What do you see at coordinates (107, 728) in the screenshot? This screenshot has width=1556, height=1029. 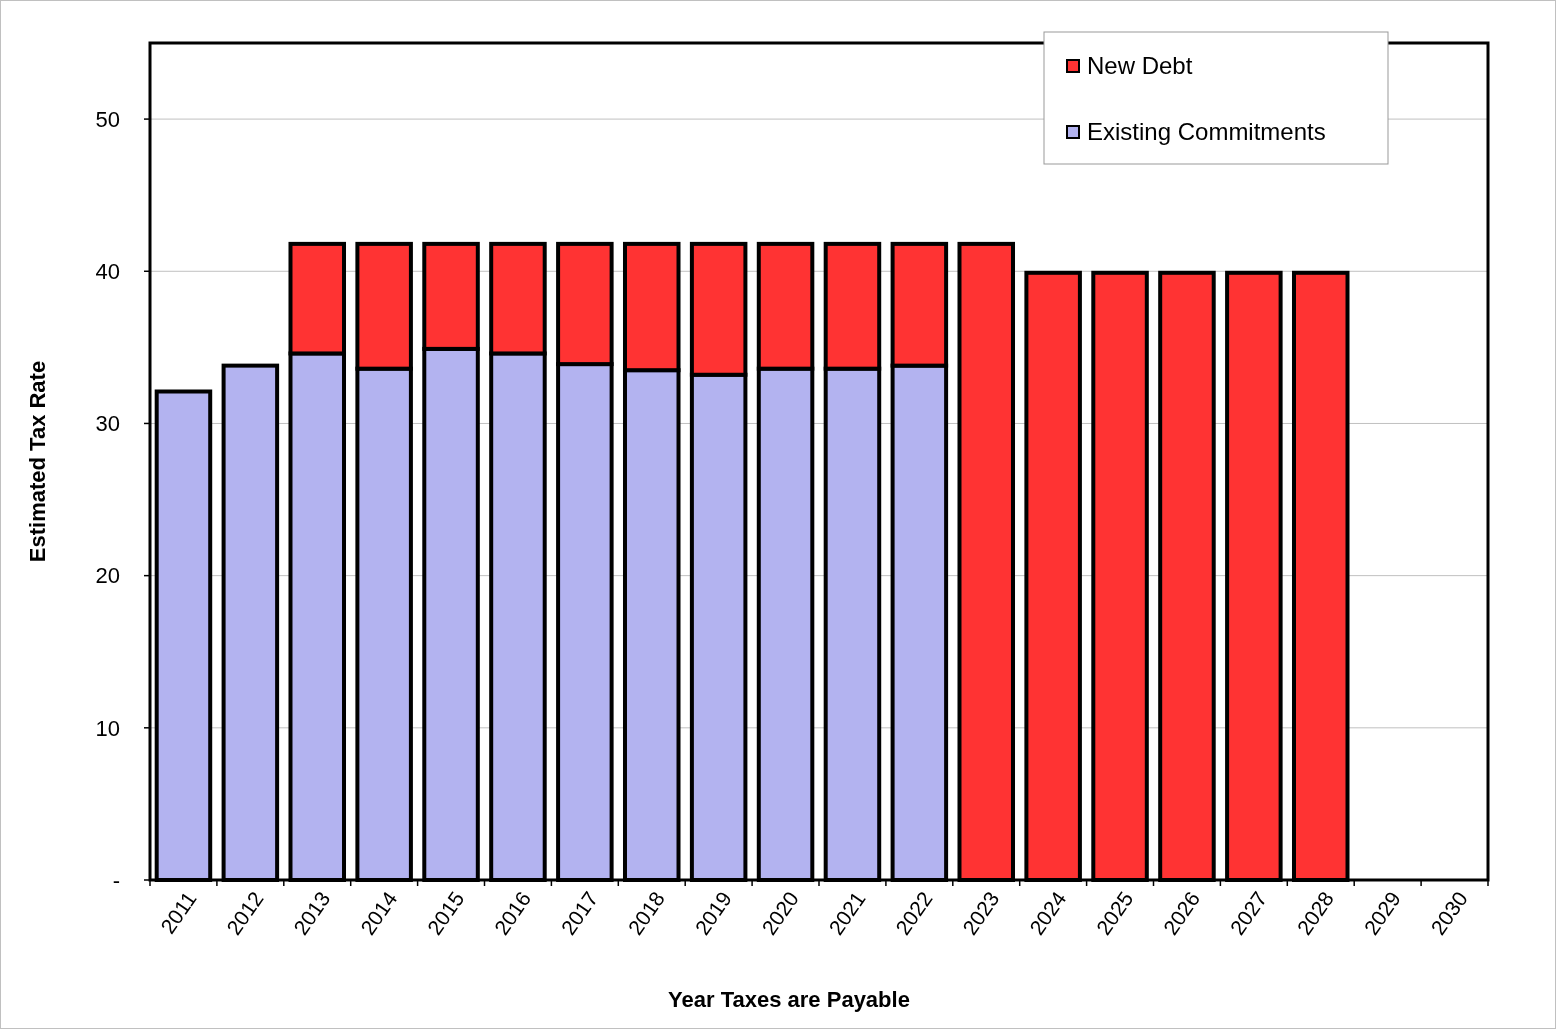 I see `y-tick-label: 10` at bounding box center [107, 728].